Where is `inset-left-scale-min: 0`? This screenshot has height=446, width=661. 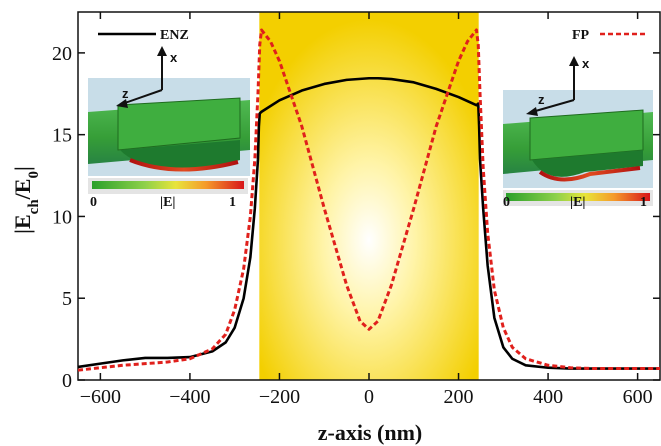
inset-left-scale-min: 0 is located at coordinates (93, 202).